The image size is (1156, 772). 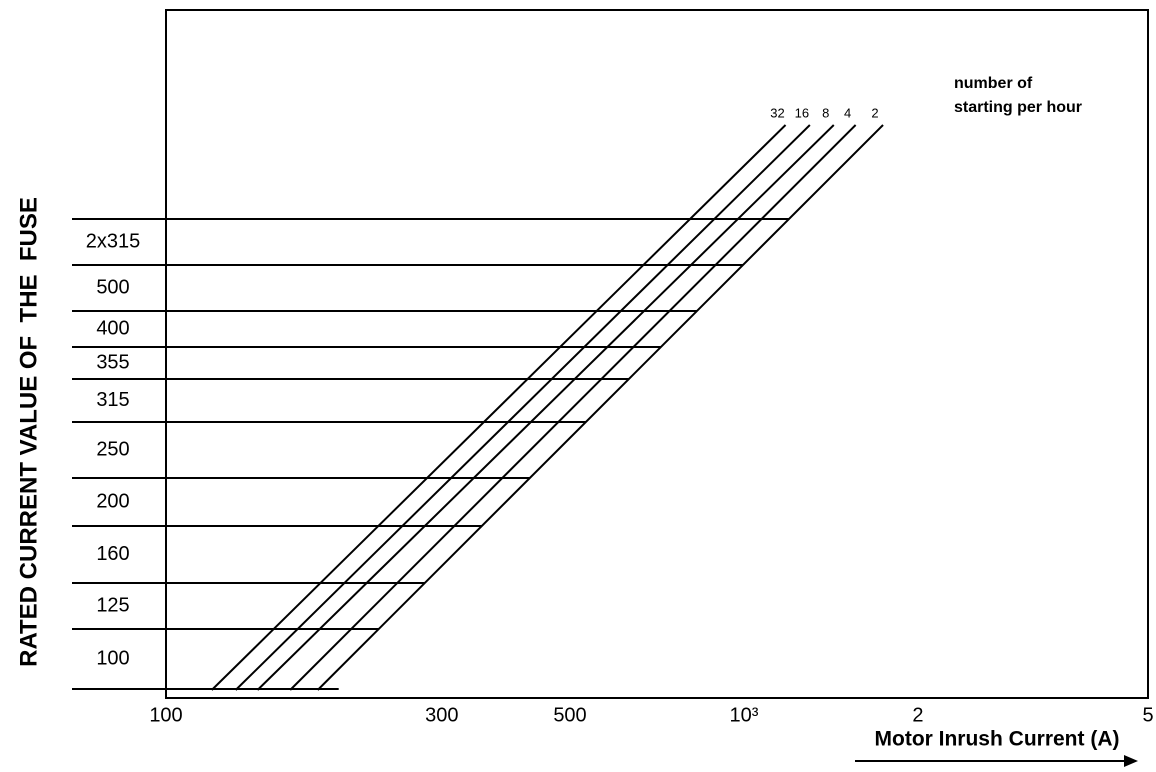 I want to click on y-category-label: 315, so click(x=112, y=400).